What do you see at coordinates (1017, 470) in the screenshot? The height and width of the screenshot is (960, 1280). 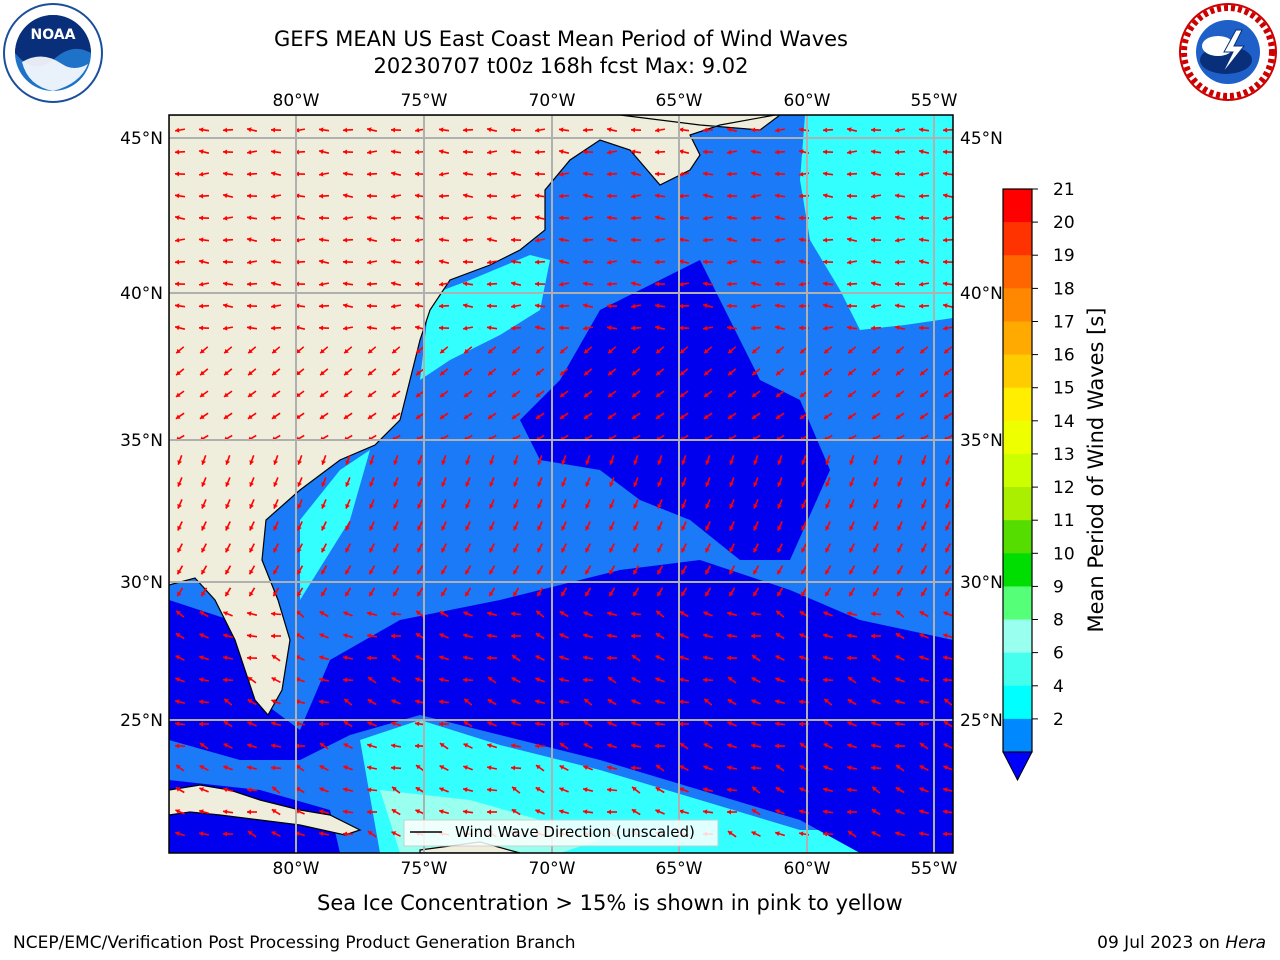 I see `colorbar-frame` at bounding box center [1017, 470].